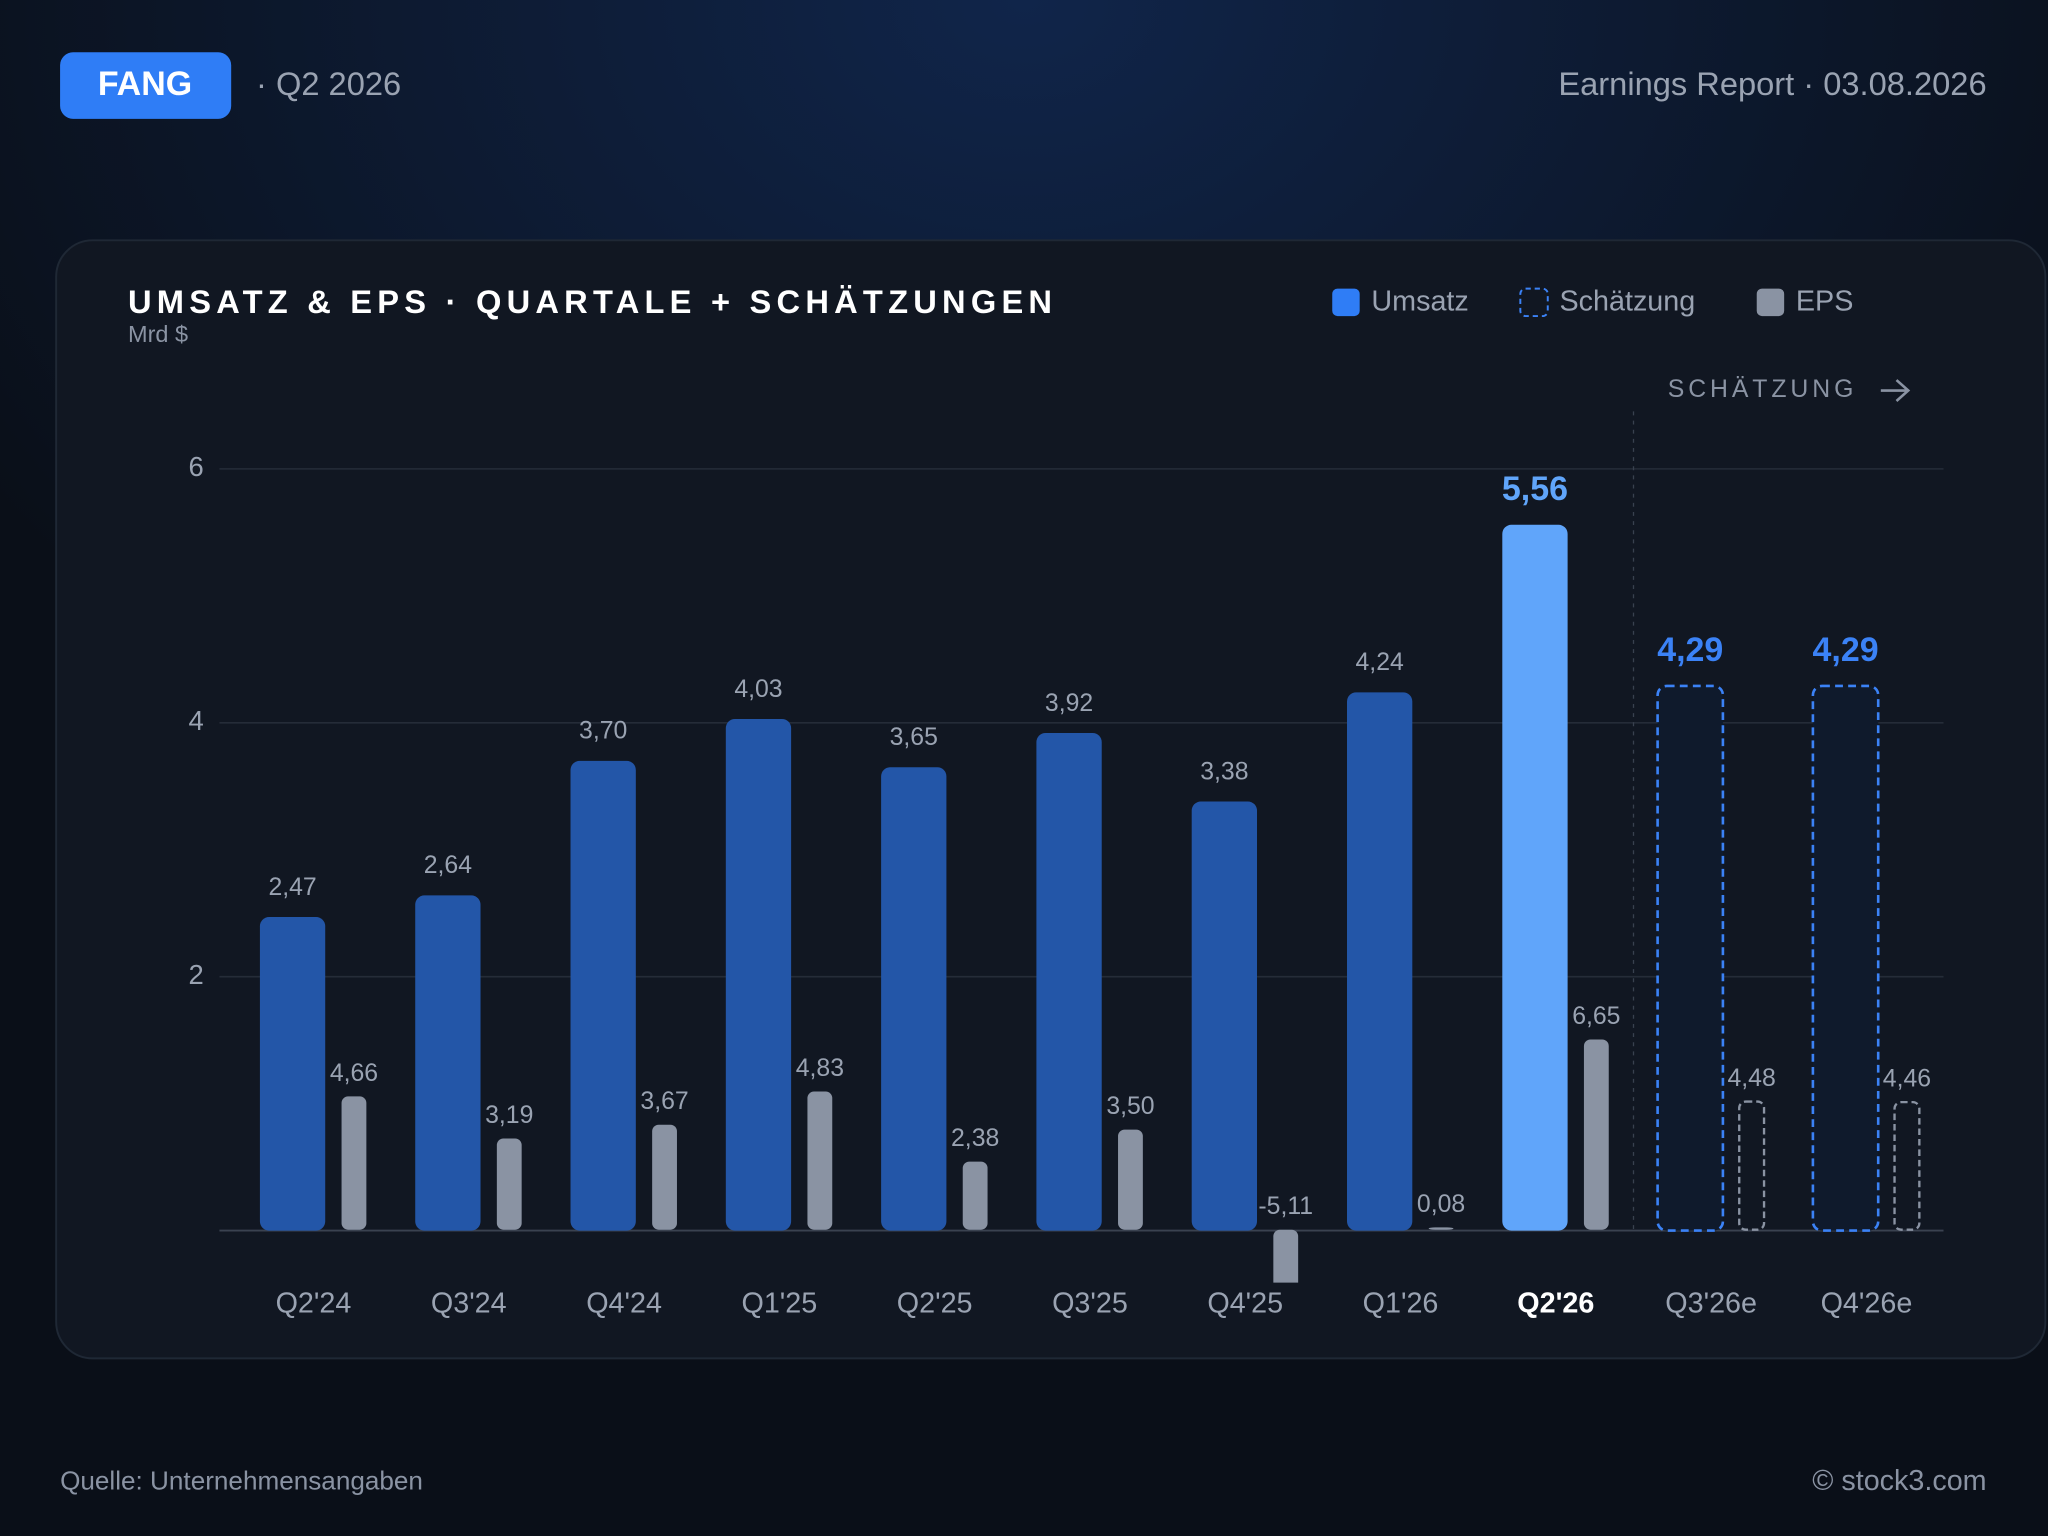 The height and width of the screenshot is (1536, 2048). Describe the element at coordinates (1441, 1204) in the screenshot. I see `eps-label: 0,08` at that location.